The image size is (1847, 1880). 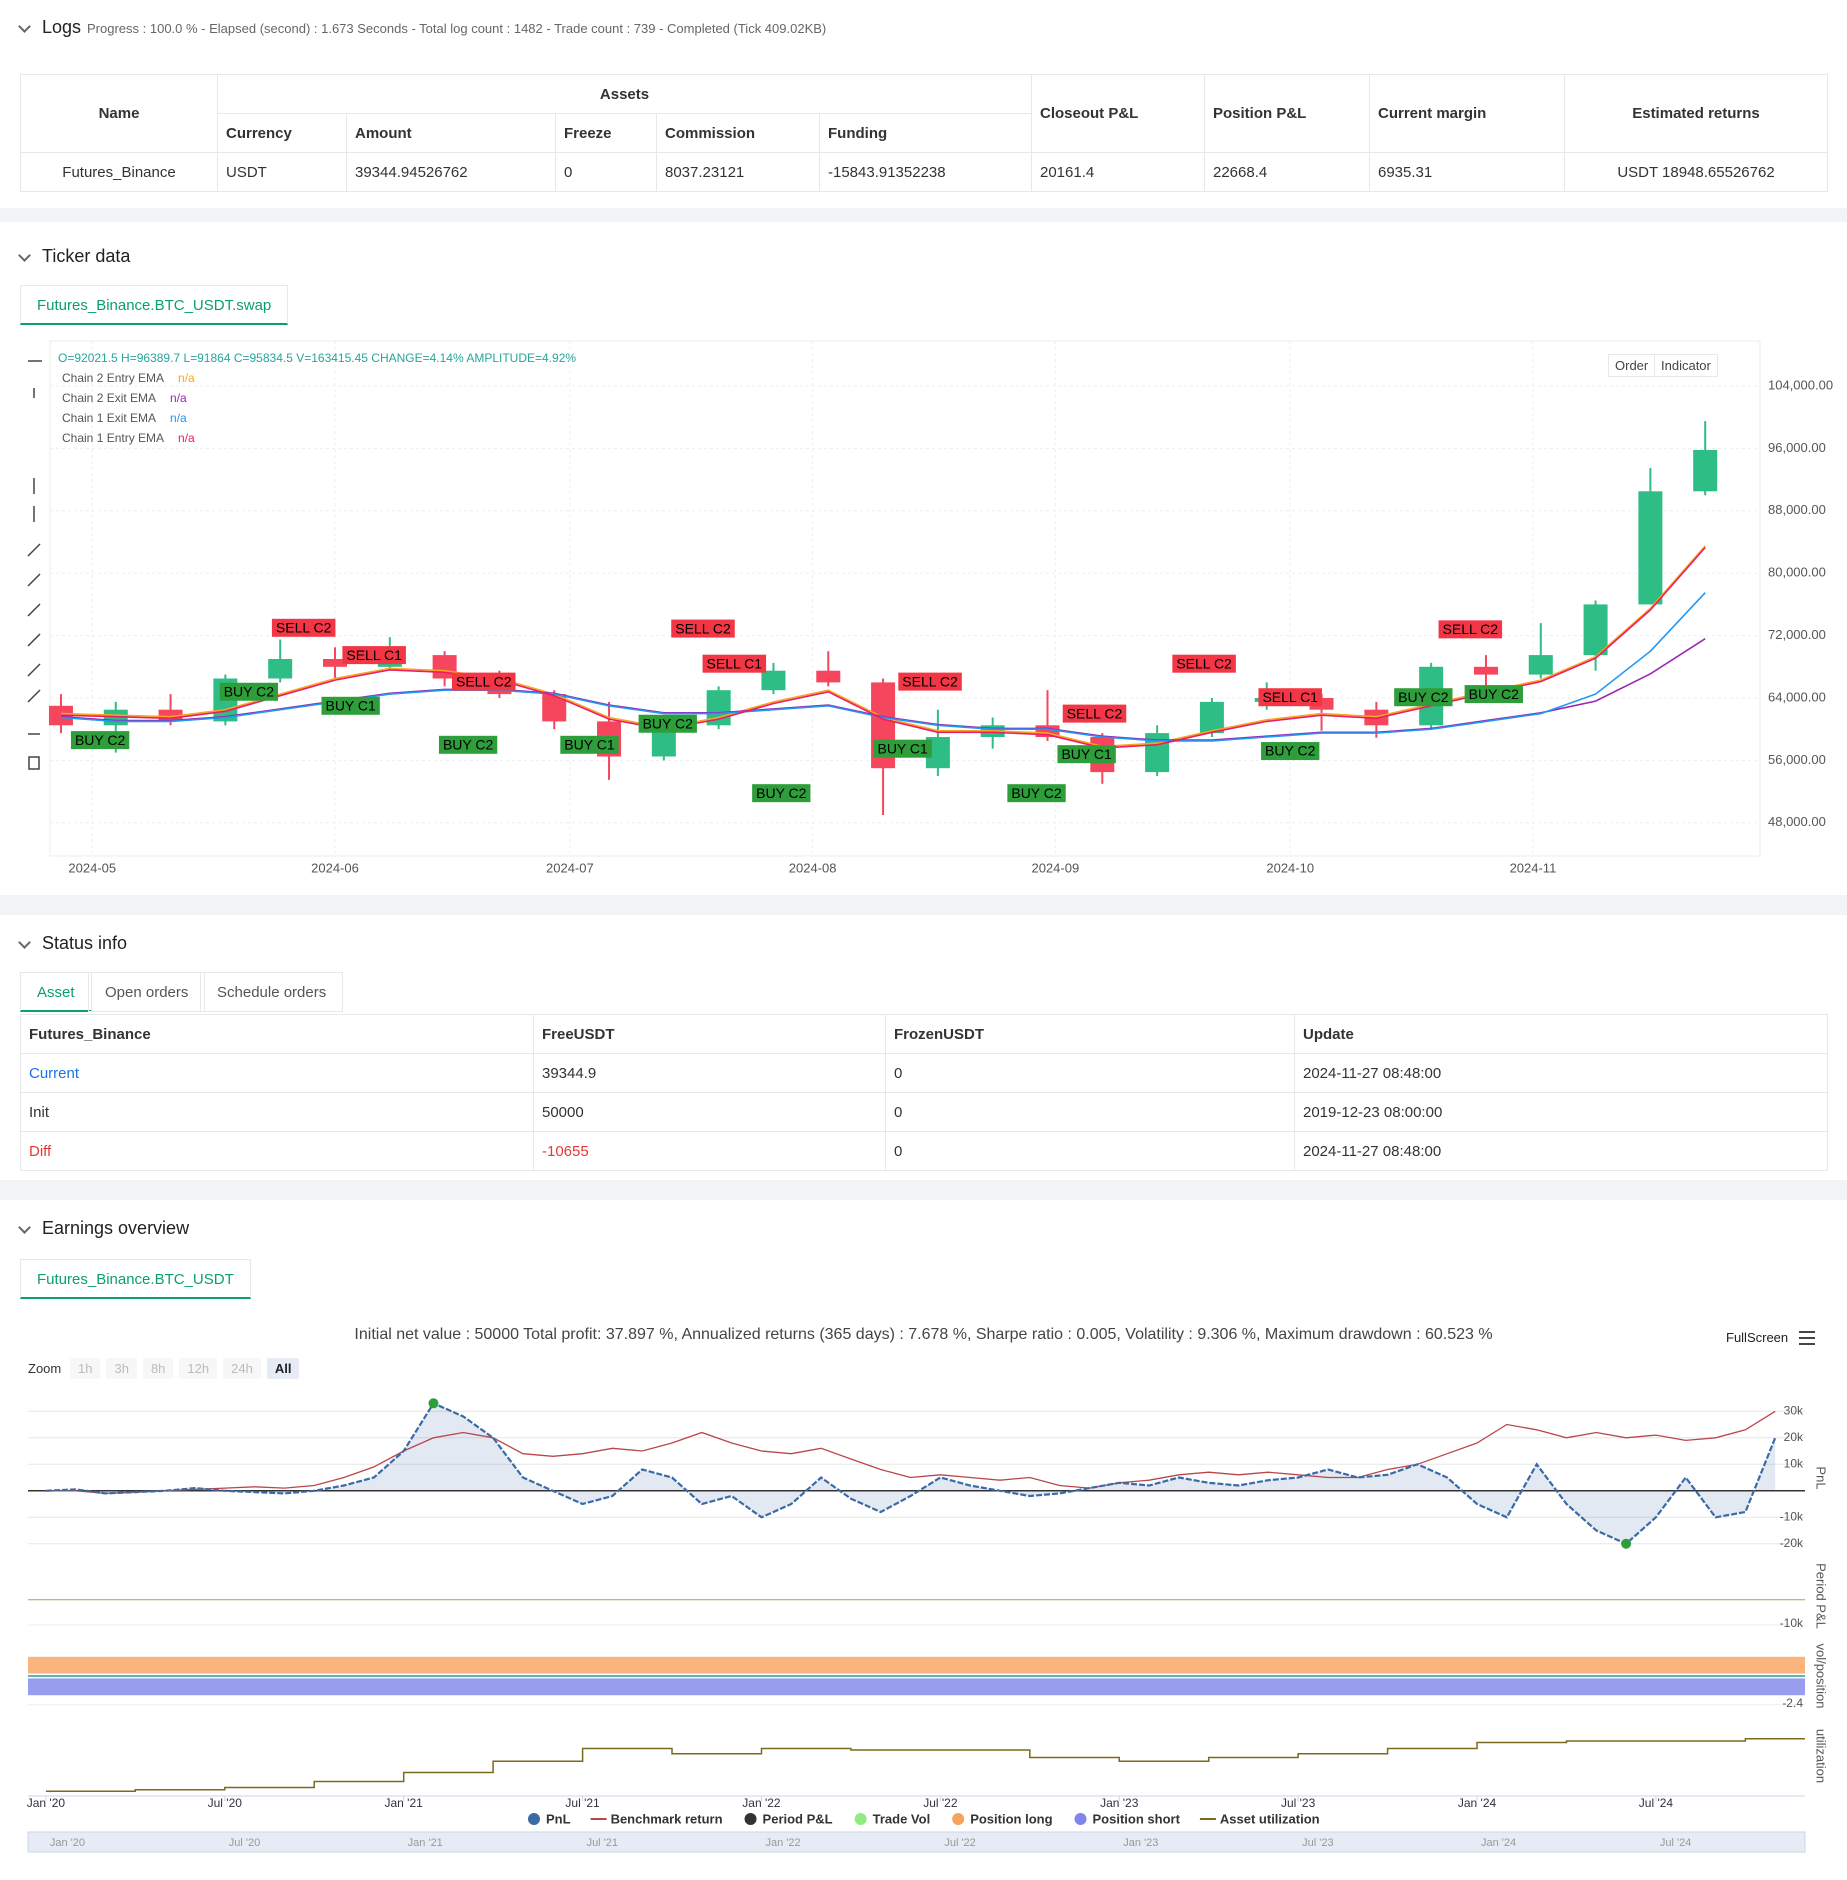 I want to click on pnl-area, so click(x=910, y=1473).